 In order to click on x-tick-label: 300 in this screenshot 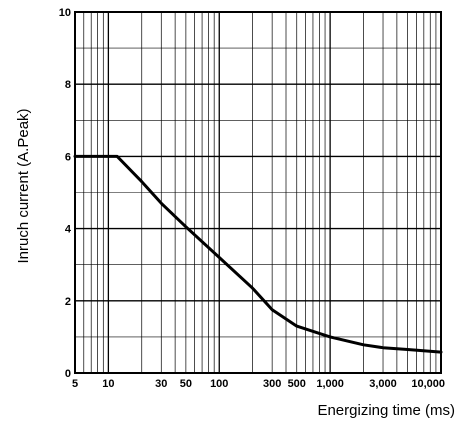, I will do `click(272, 384)`.